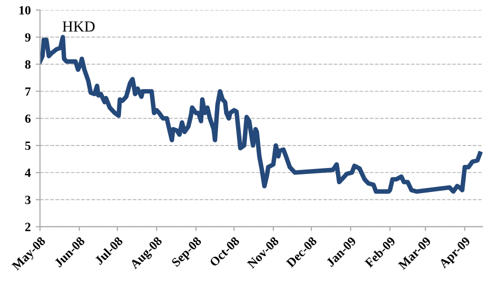 The width and height of the screenshot is (500, 287). I want to click on y-tick-label: 7, so click(28, 91).